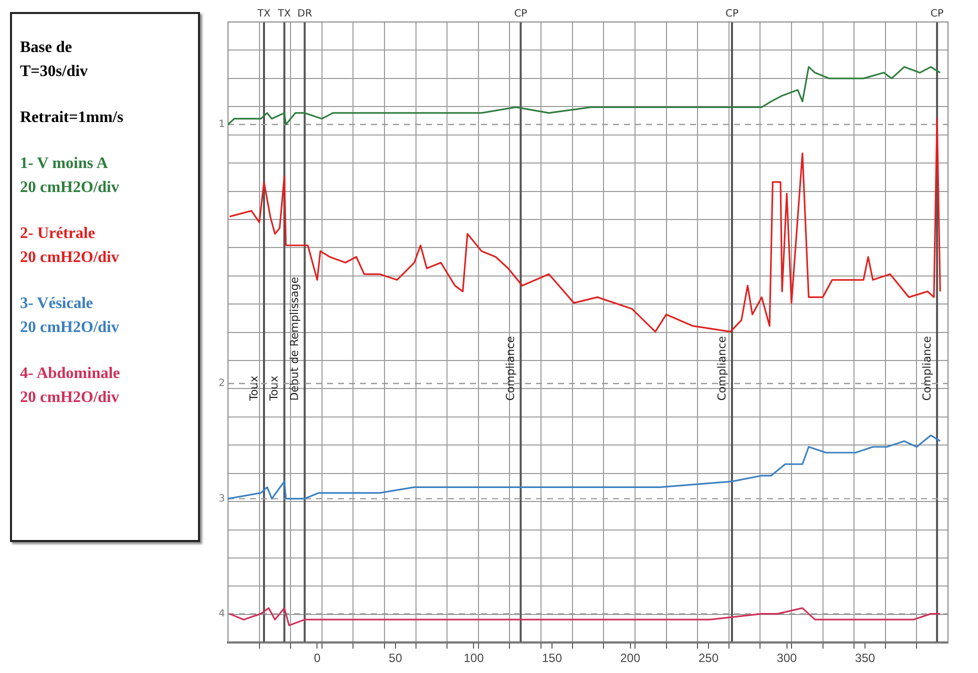  What do you see at coordinates (72, 118) in the screenshot?
I see `text: Retrait=1mm/s` at bounding box center [72, 118].